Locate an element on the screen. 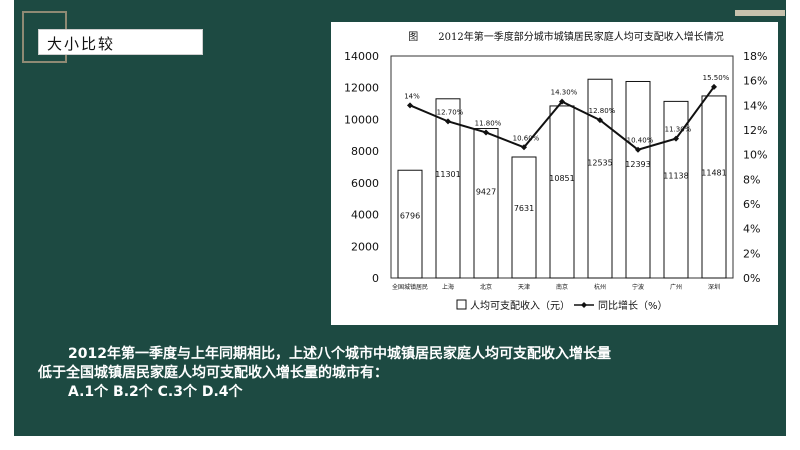  bar-value-label: 6796 is located at coordinates (410, 215).